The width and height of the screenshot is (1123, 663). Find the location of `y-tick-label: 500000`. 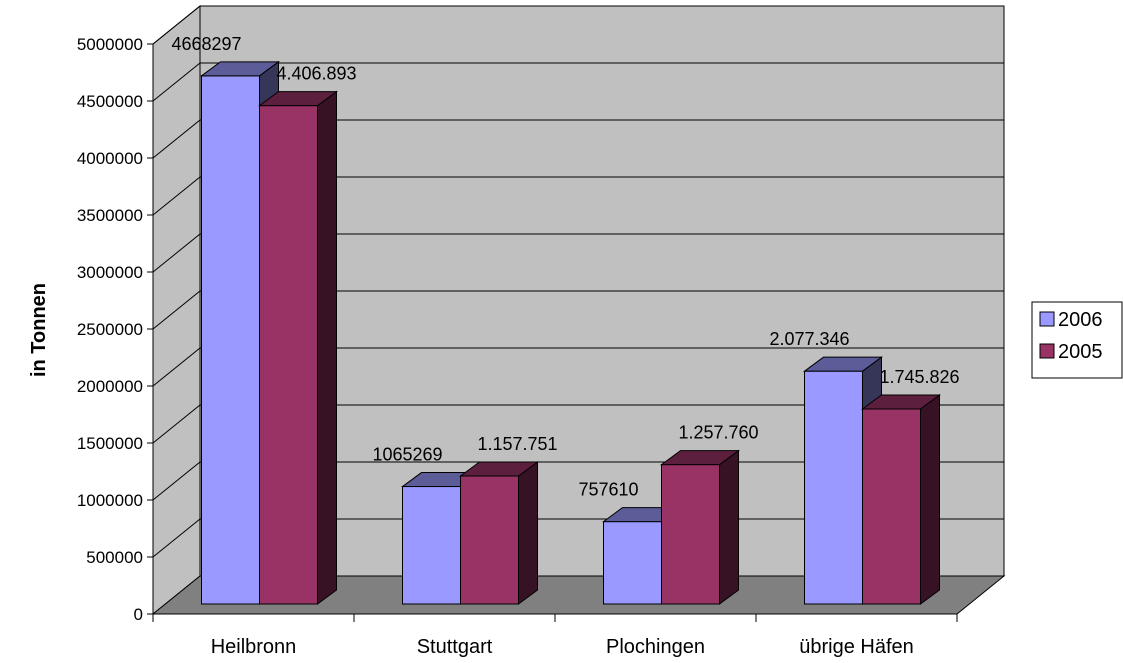

y-tick-label: 500000 is located at coordinates (114, 557).